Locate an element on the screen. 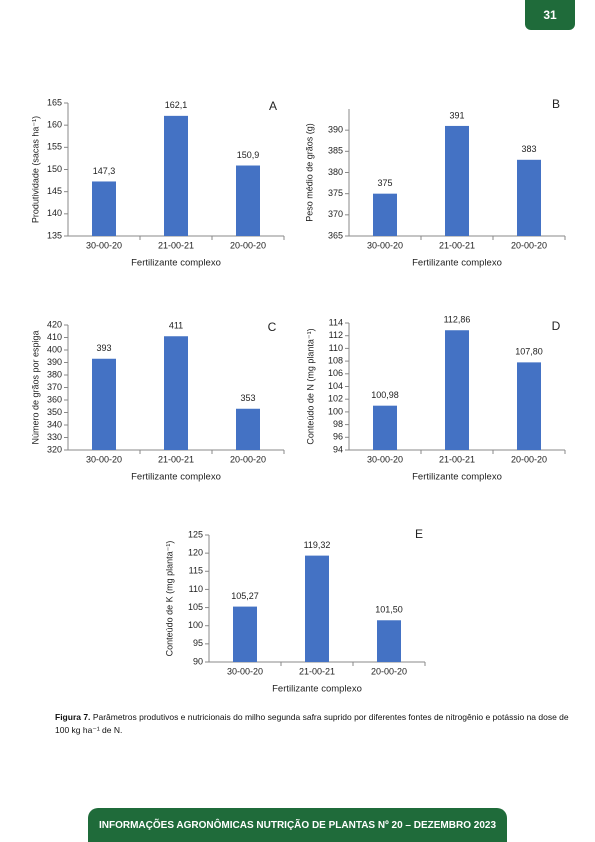 The image size is (595, 842). y-axis-title: Peso médio de grãos (g) is located at coordinates (309, 172).